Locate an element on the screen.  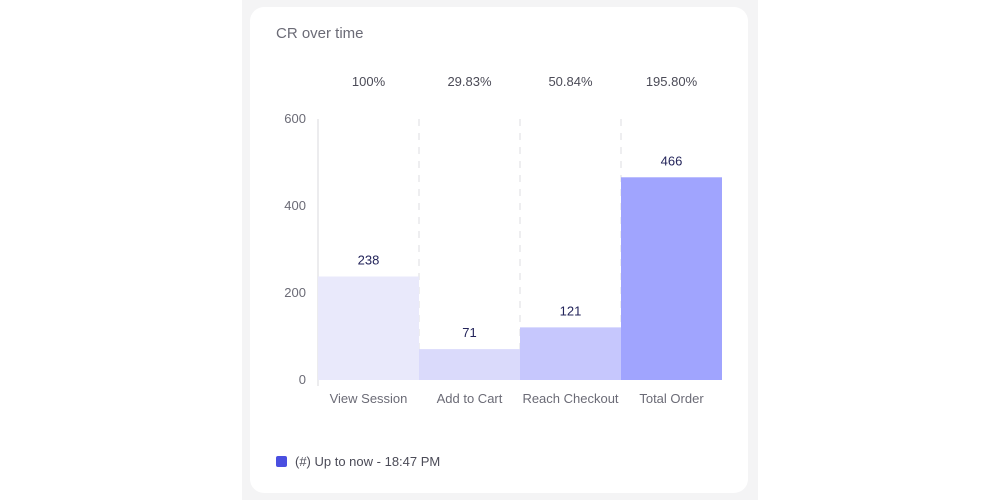
bar-value-label: 238 is located at coordinates (369, 259).